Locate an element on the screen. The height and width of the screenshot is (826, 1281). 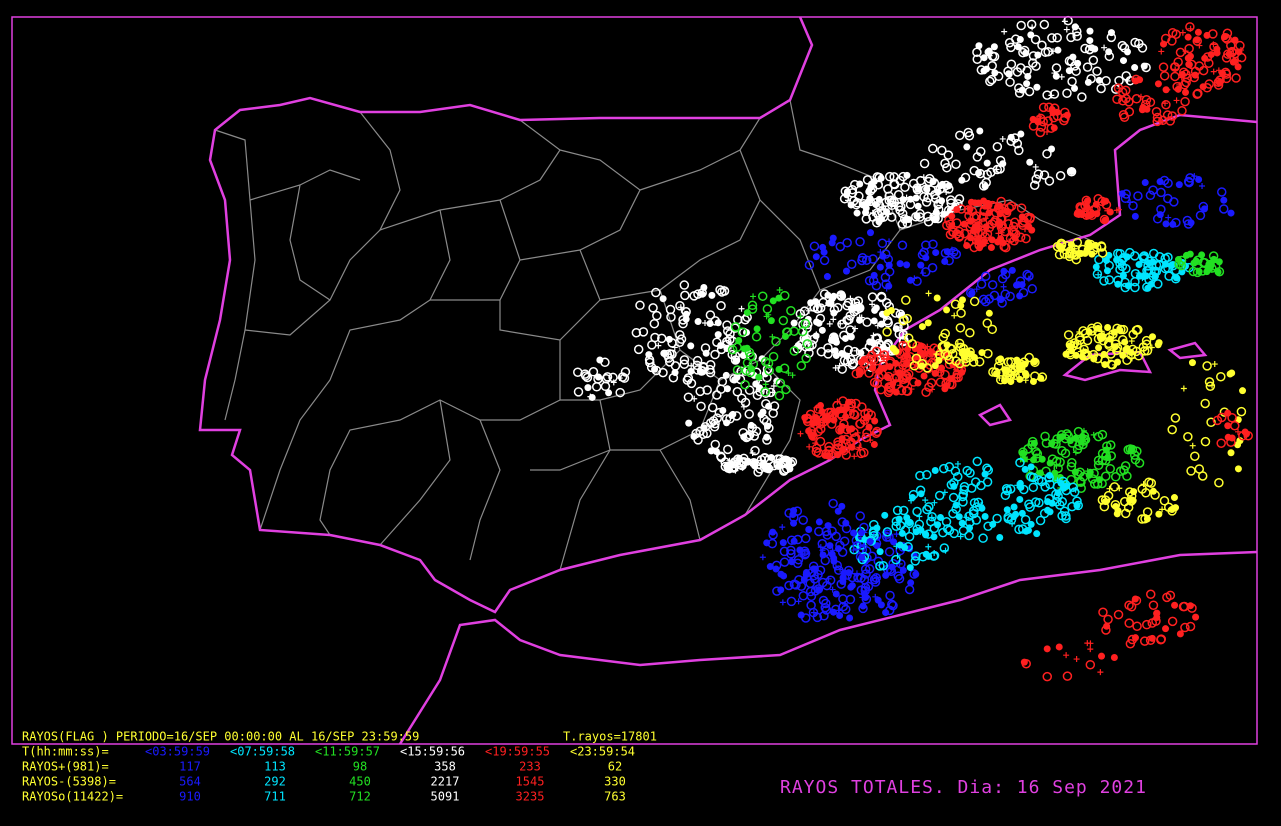
interval-label: <07:59:58 is located at coordinates (262, 752).